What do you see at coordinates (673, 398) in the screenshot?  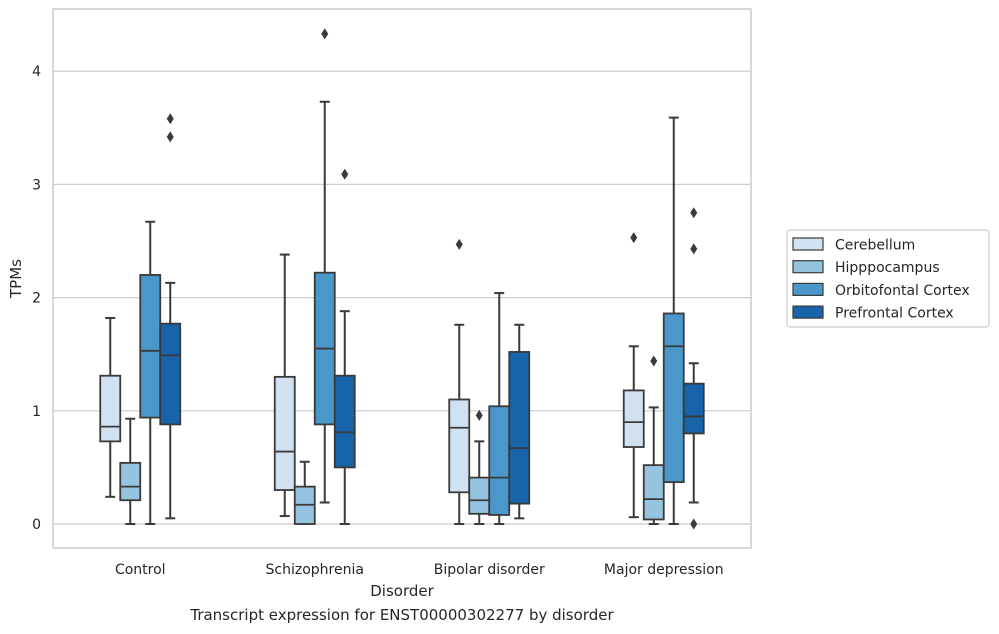 I see `box-major-depression-orbitofontal-cortex` at bounding box center [673, 398].